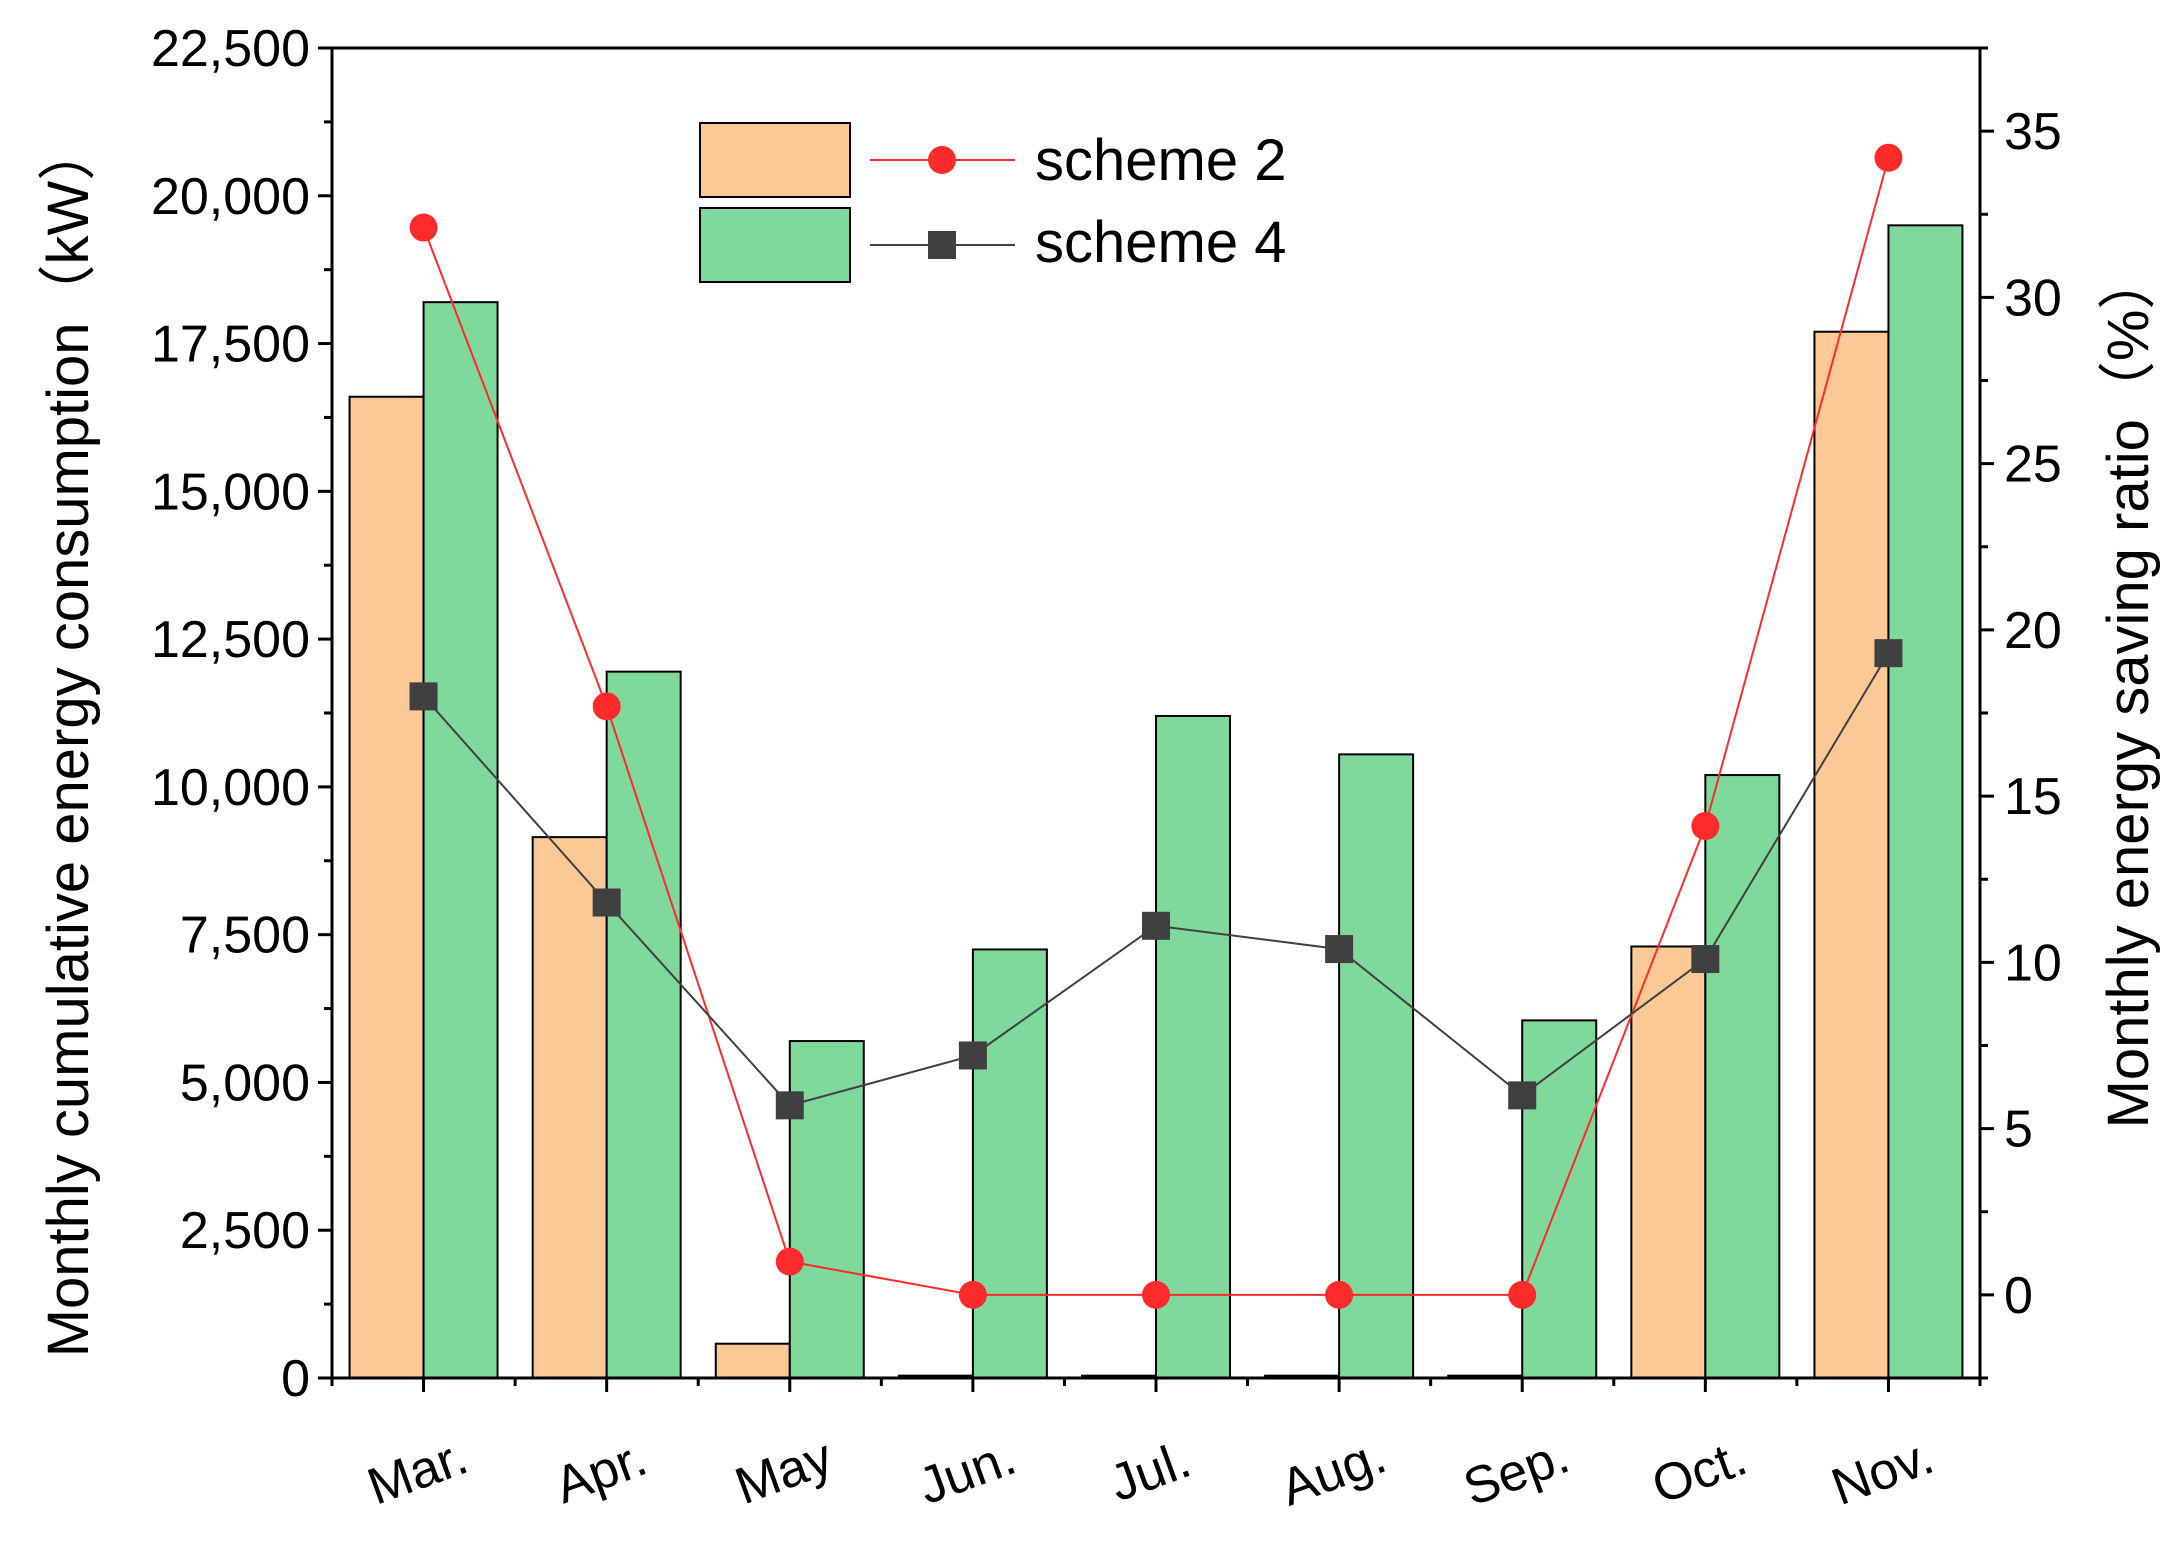 The height and width of the screenshot is (1542, 2174). Describe the element at coordinates (1339, 949) in the screenshot. I see `point-scheme4-aug` at that location.